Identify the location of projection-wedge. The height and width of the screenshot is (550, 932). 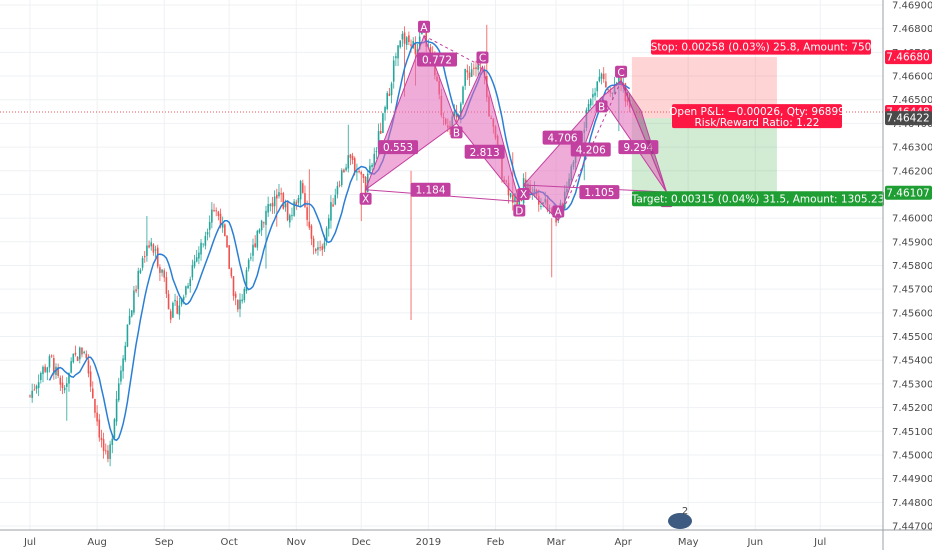
(643, 136).